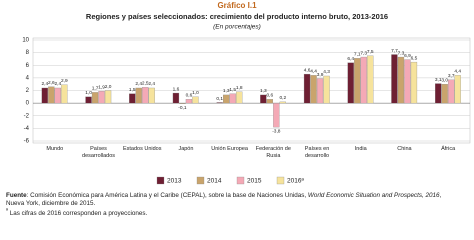  Describe the element at coordinates (16, 195) in the screenshot. I see `source-label: Fuente` at that location.